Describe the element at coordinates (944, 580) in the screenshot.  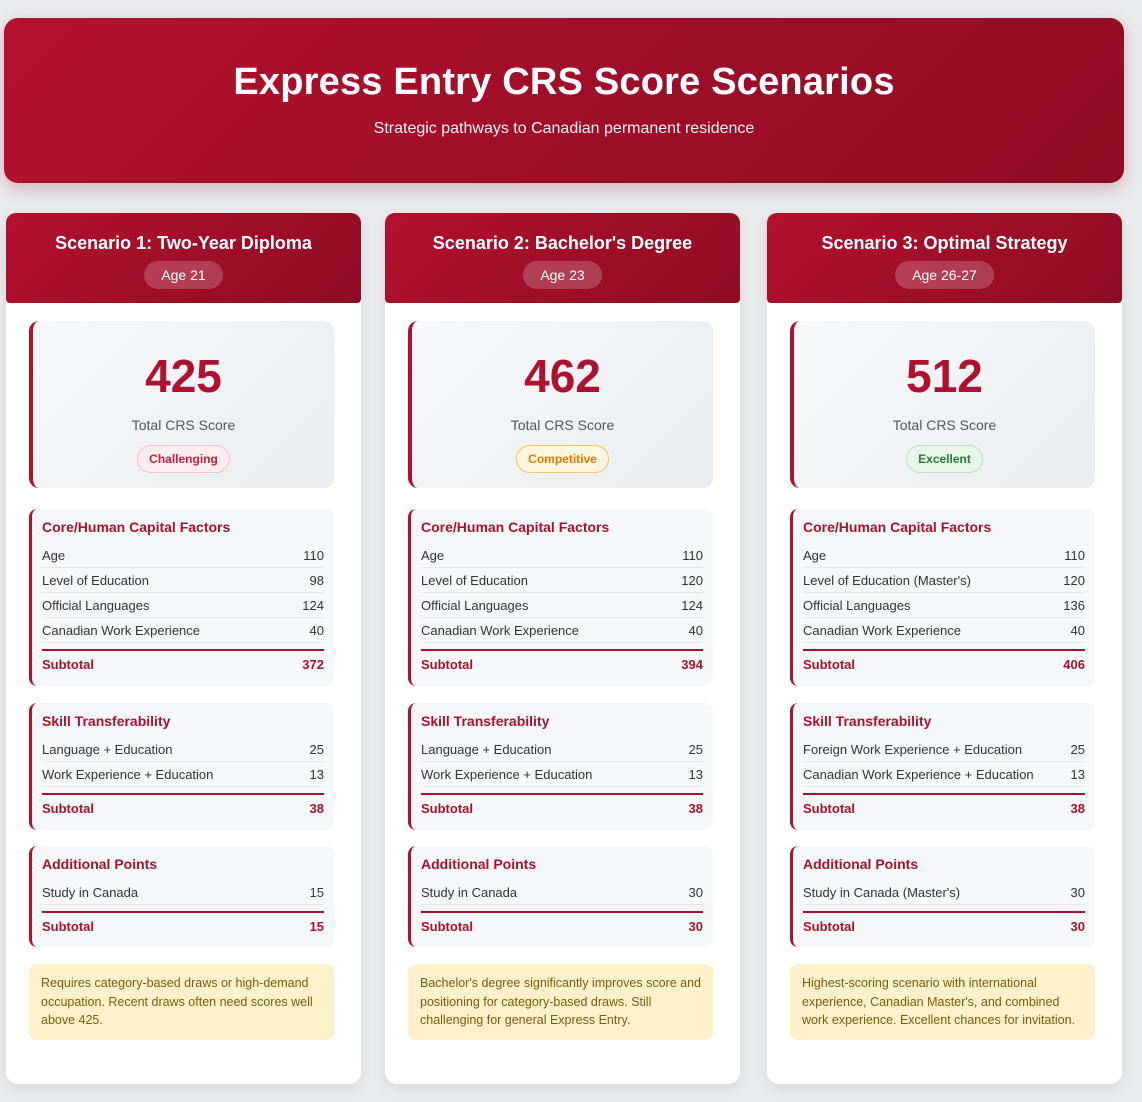
I see `factor-row: Level of Education (Master's) 120` at that location.